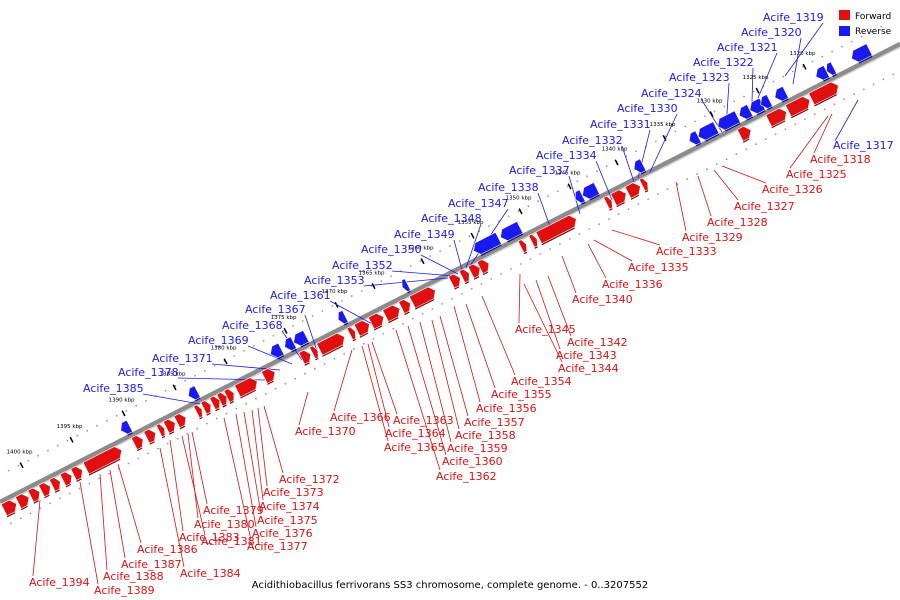  I want to click on gene-label-acife-1347: Acife_1347, so click(478, 203).